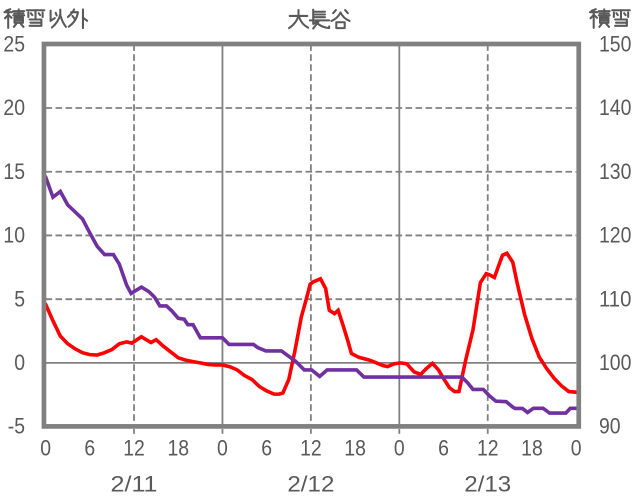  I want to click on svg-text: 150, so click(615, 43).